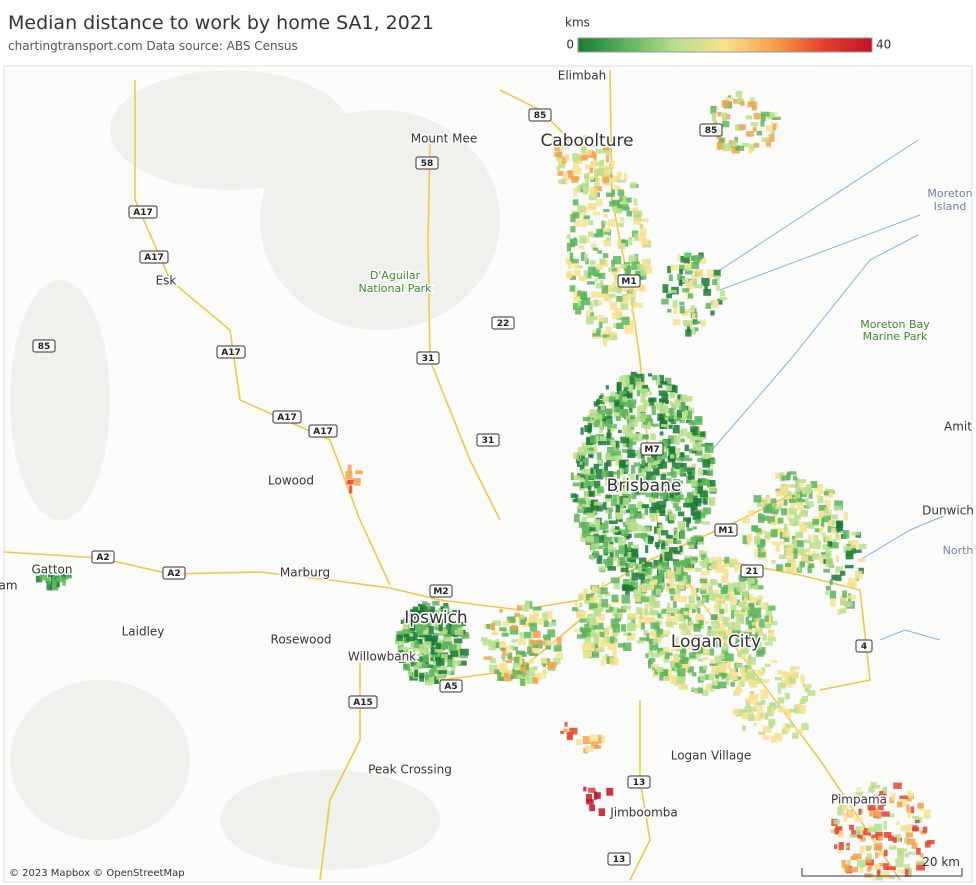 This screenshot has height=885, width=976. Describe the element at coordinates (395, 275) in the screenshot. I see `place-label: D'Aguilar` at that location.